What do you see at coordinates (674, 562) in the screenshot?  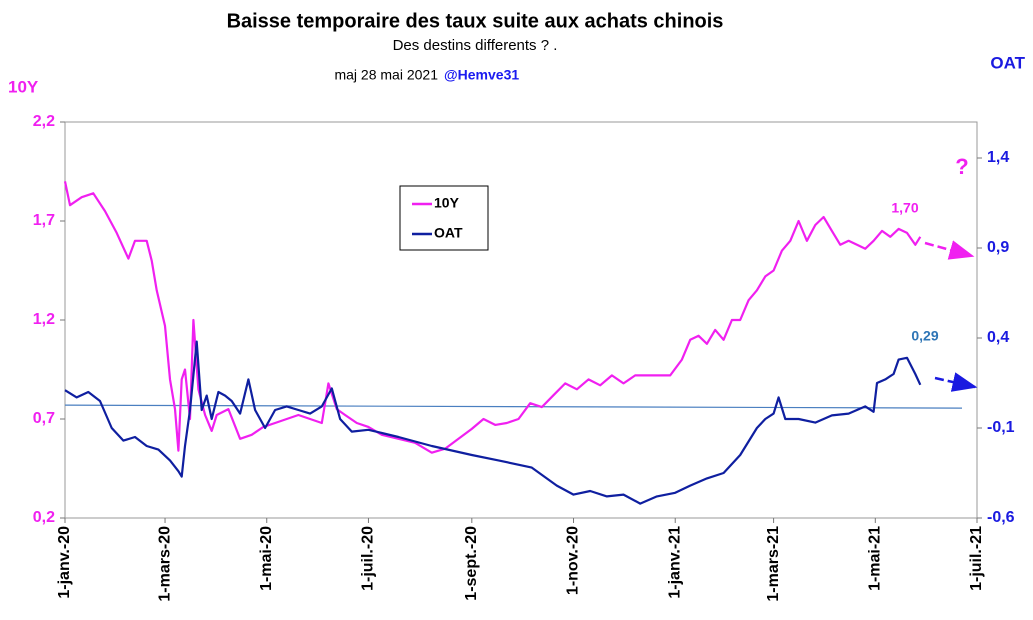 I see `x-tick-label: 1-janv.-21` at bounding box center [674, 562].